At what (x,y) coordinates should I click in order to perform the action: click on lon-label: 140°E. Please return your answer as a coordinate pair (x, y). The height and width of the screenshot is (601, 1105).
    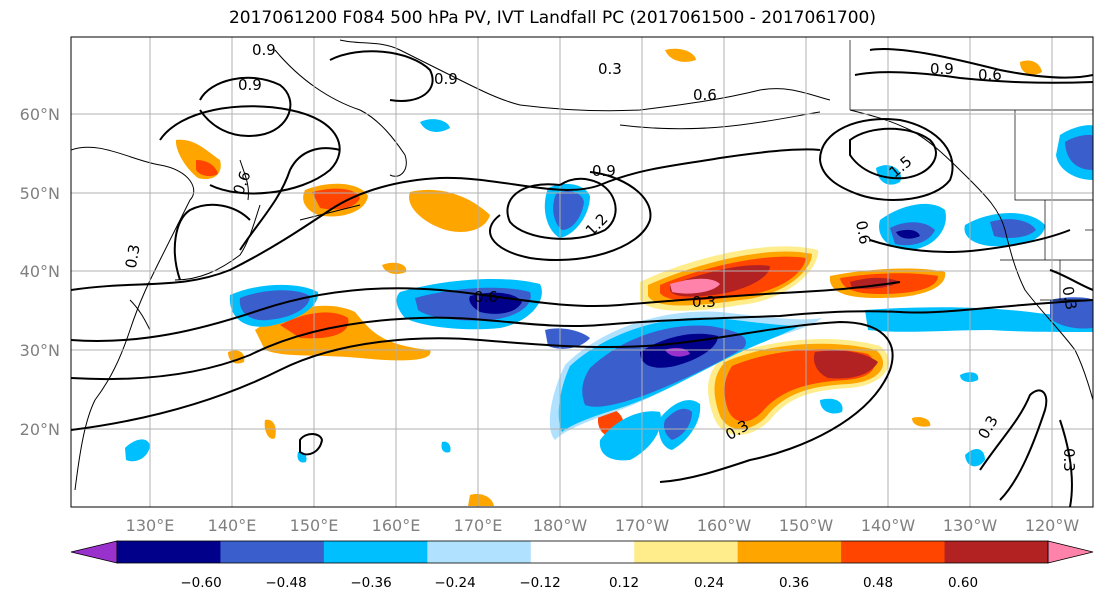
    Looking at the image, I should click on (232, 525).